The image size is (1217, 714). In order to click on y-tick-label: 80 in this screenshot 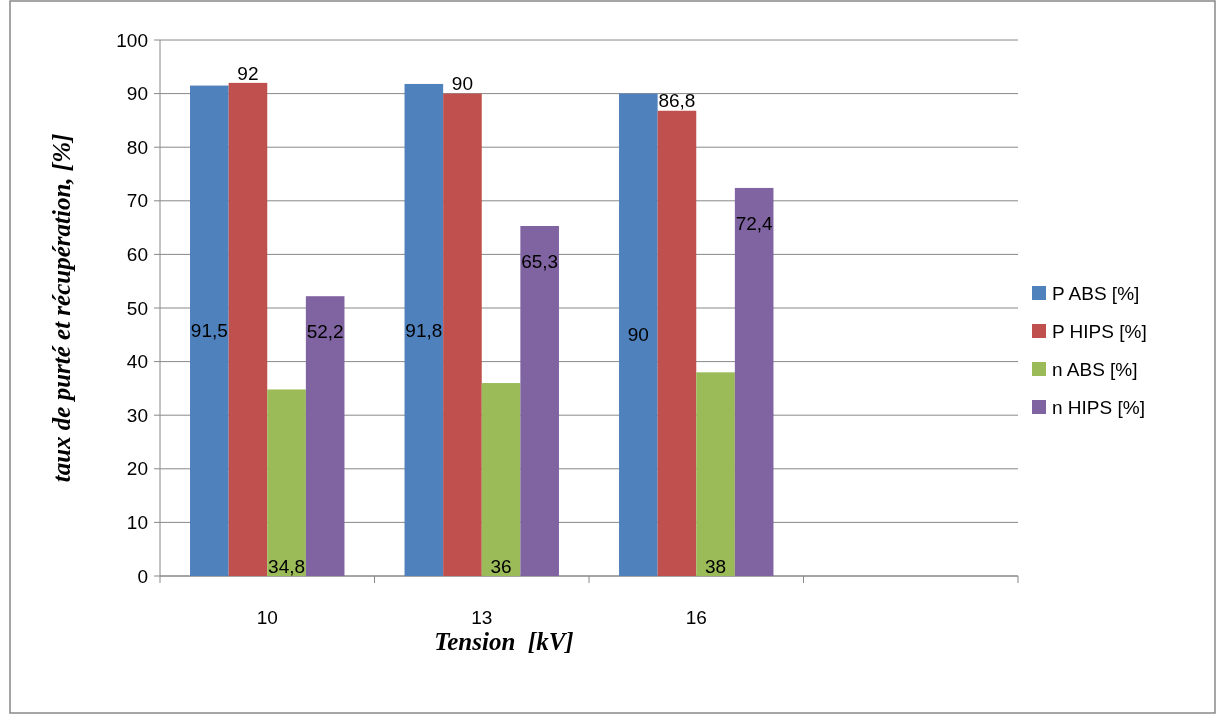, I will do `click(137, 147)`.